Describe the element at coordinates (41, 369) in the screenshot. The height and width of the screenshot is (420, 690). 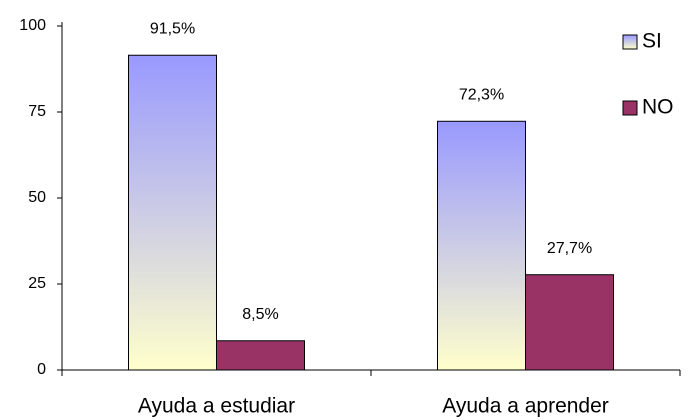
I see `y-tick-label: 0` at that location.